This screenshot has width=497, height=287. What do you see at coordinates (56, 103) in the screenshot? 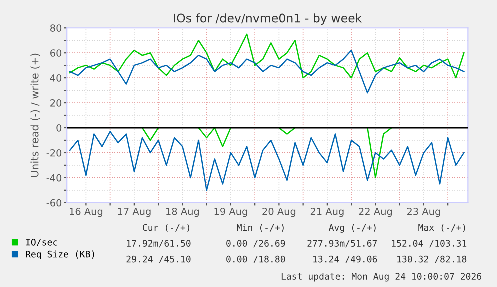
I see `y-tick-label: 20` at bounding box center [56, 103].